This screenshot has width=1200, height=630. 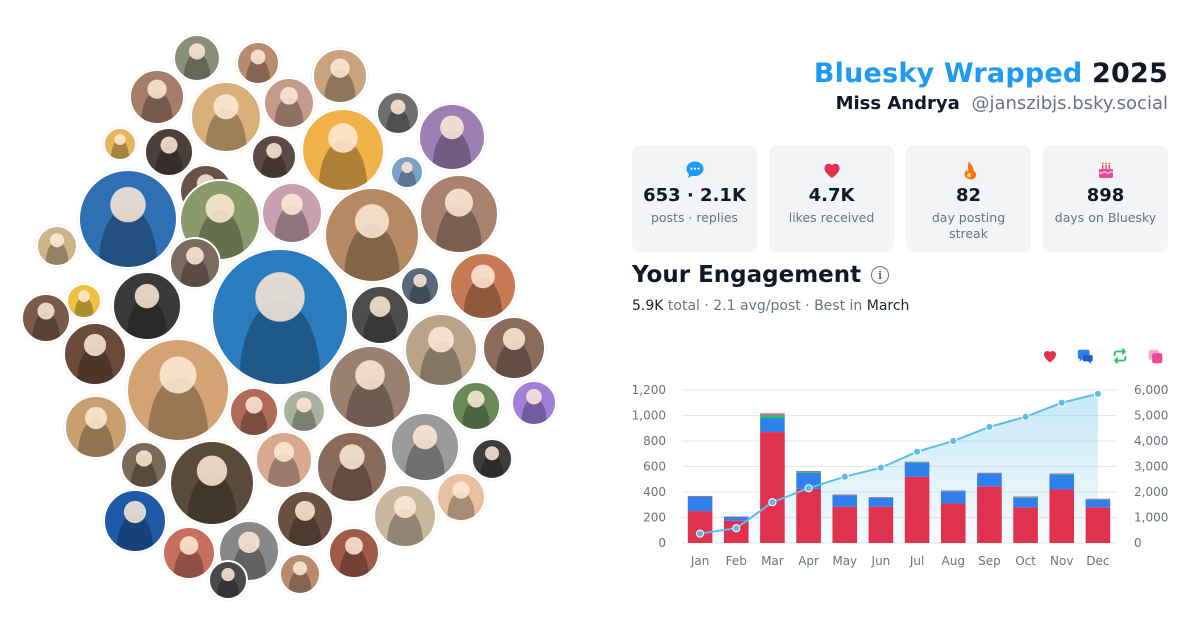 I want to click on y-tick-label: 1,200, so click(x=649, y=390).